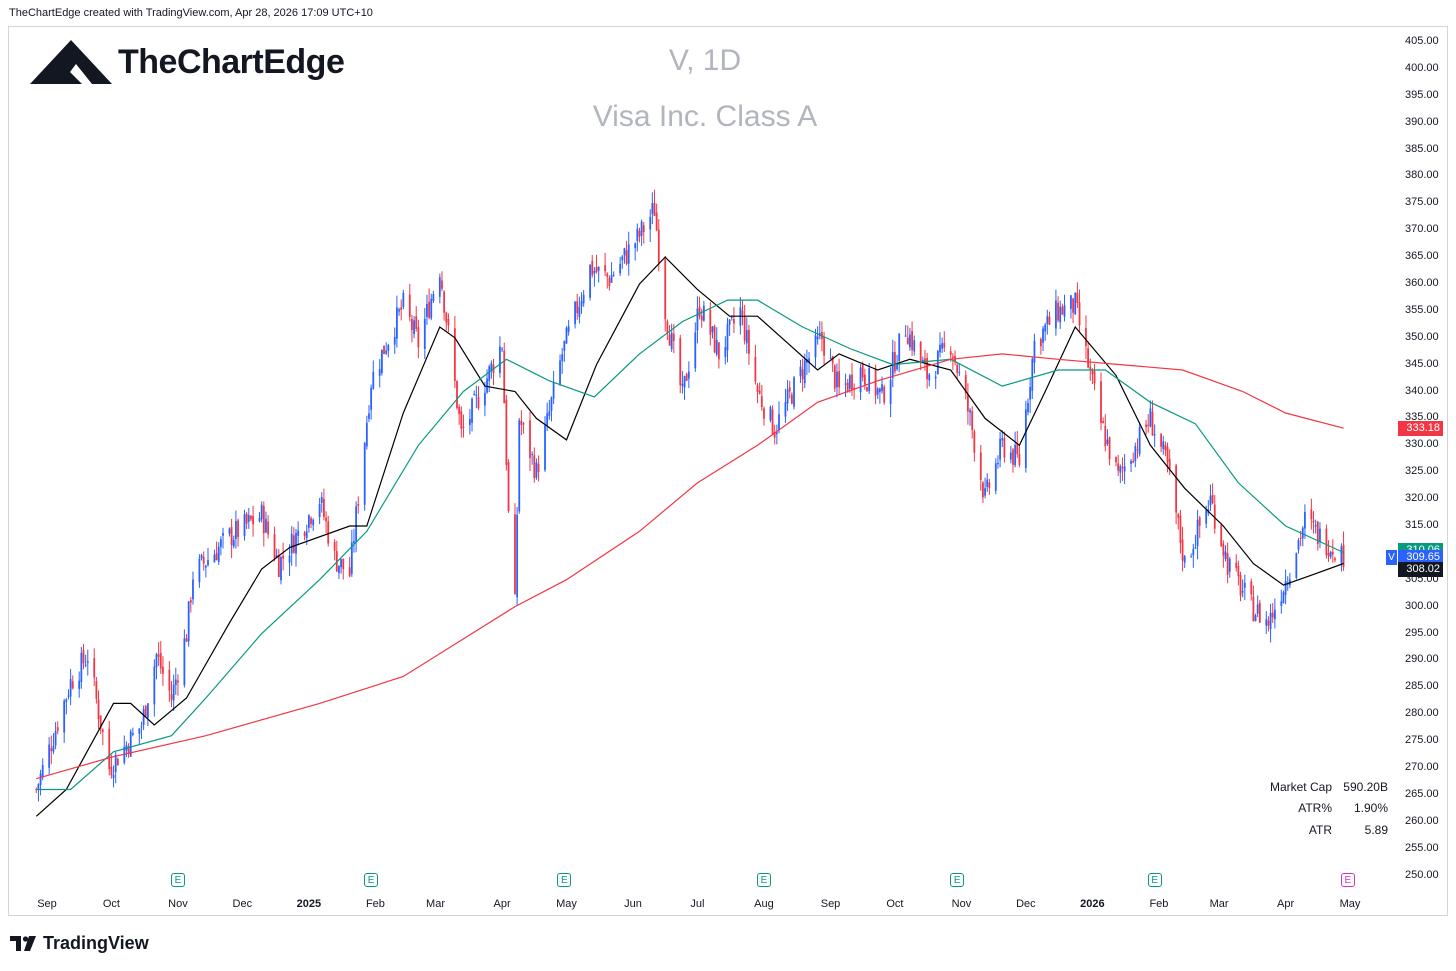 The image size is (1456, 971). What do you see at coordinates (71, 62) in the screenshot?
I see `mountain-logo-icon` at bounding box center [71, 62].